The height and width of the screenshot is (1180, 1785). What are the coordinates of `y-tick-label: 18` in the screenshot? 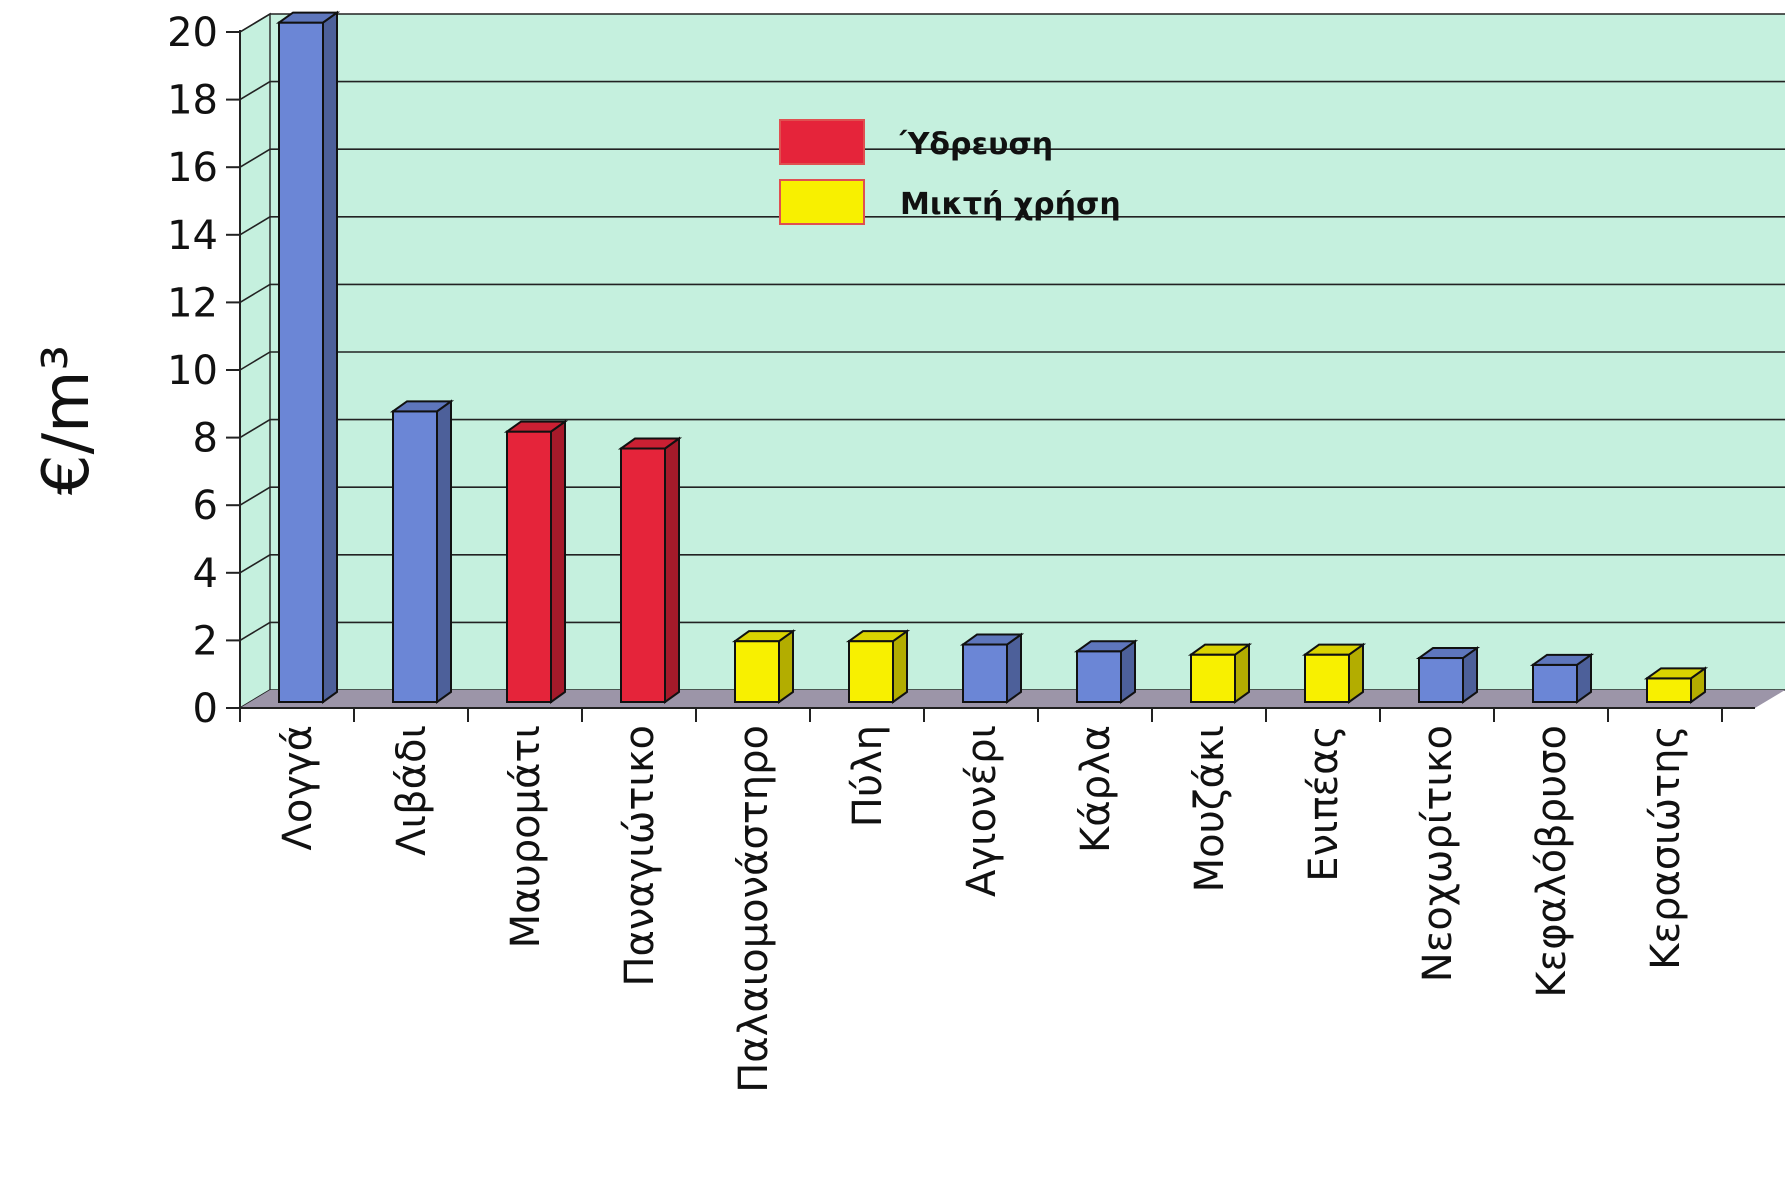 It's located at (192, 101).